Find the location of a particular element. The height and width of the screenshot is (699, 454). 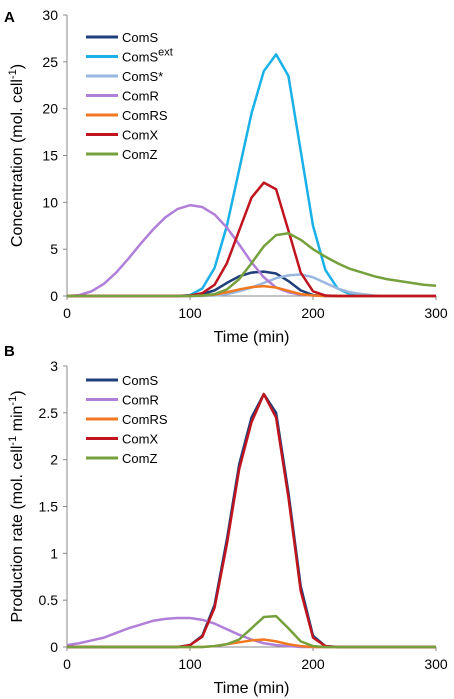

panel-letter: B is located at coordinates (9, 351).